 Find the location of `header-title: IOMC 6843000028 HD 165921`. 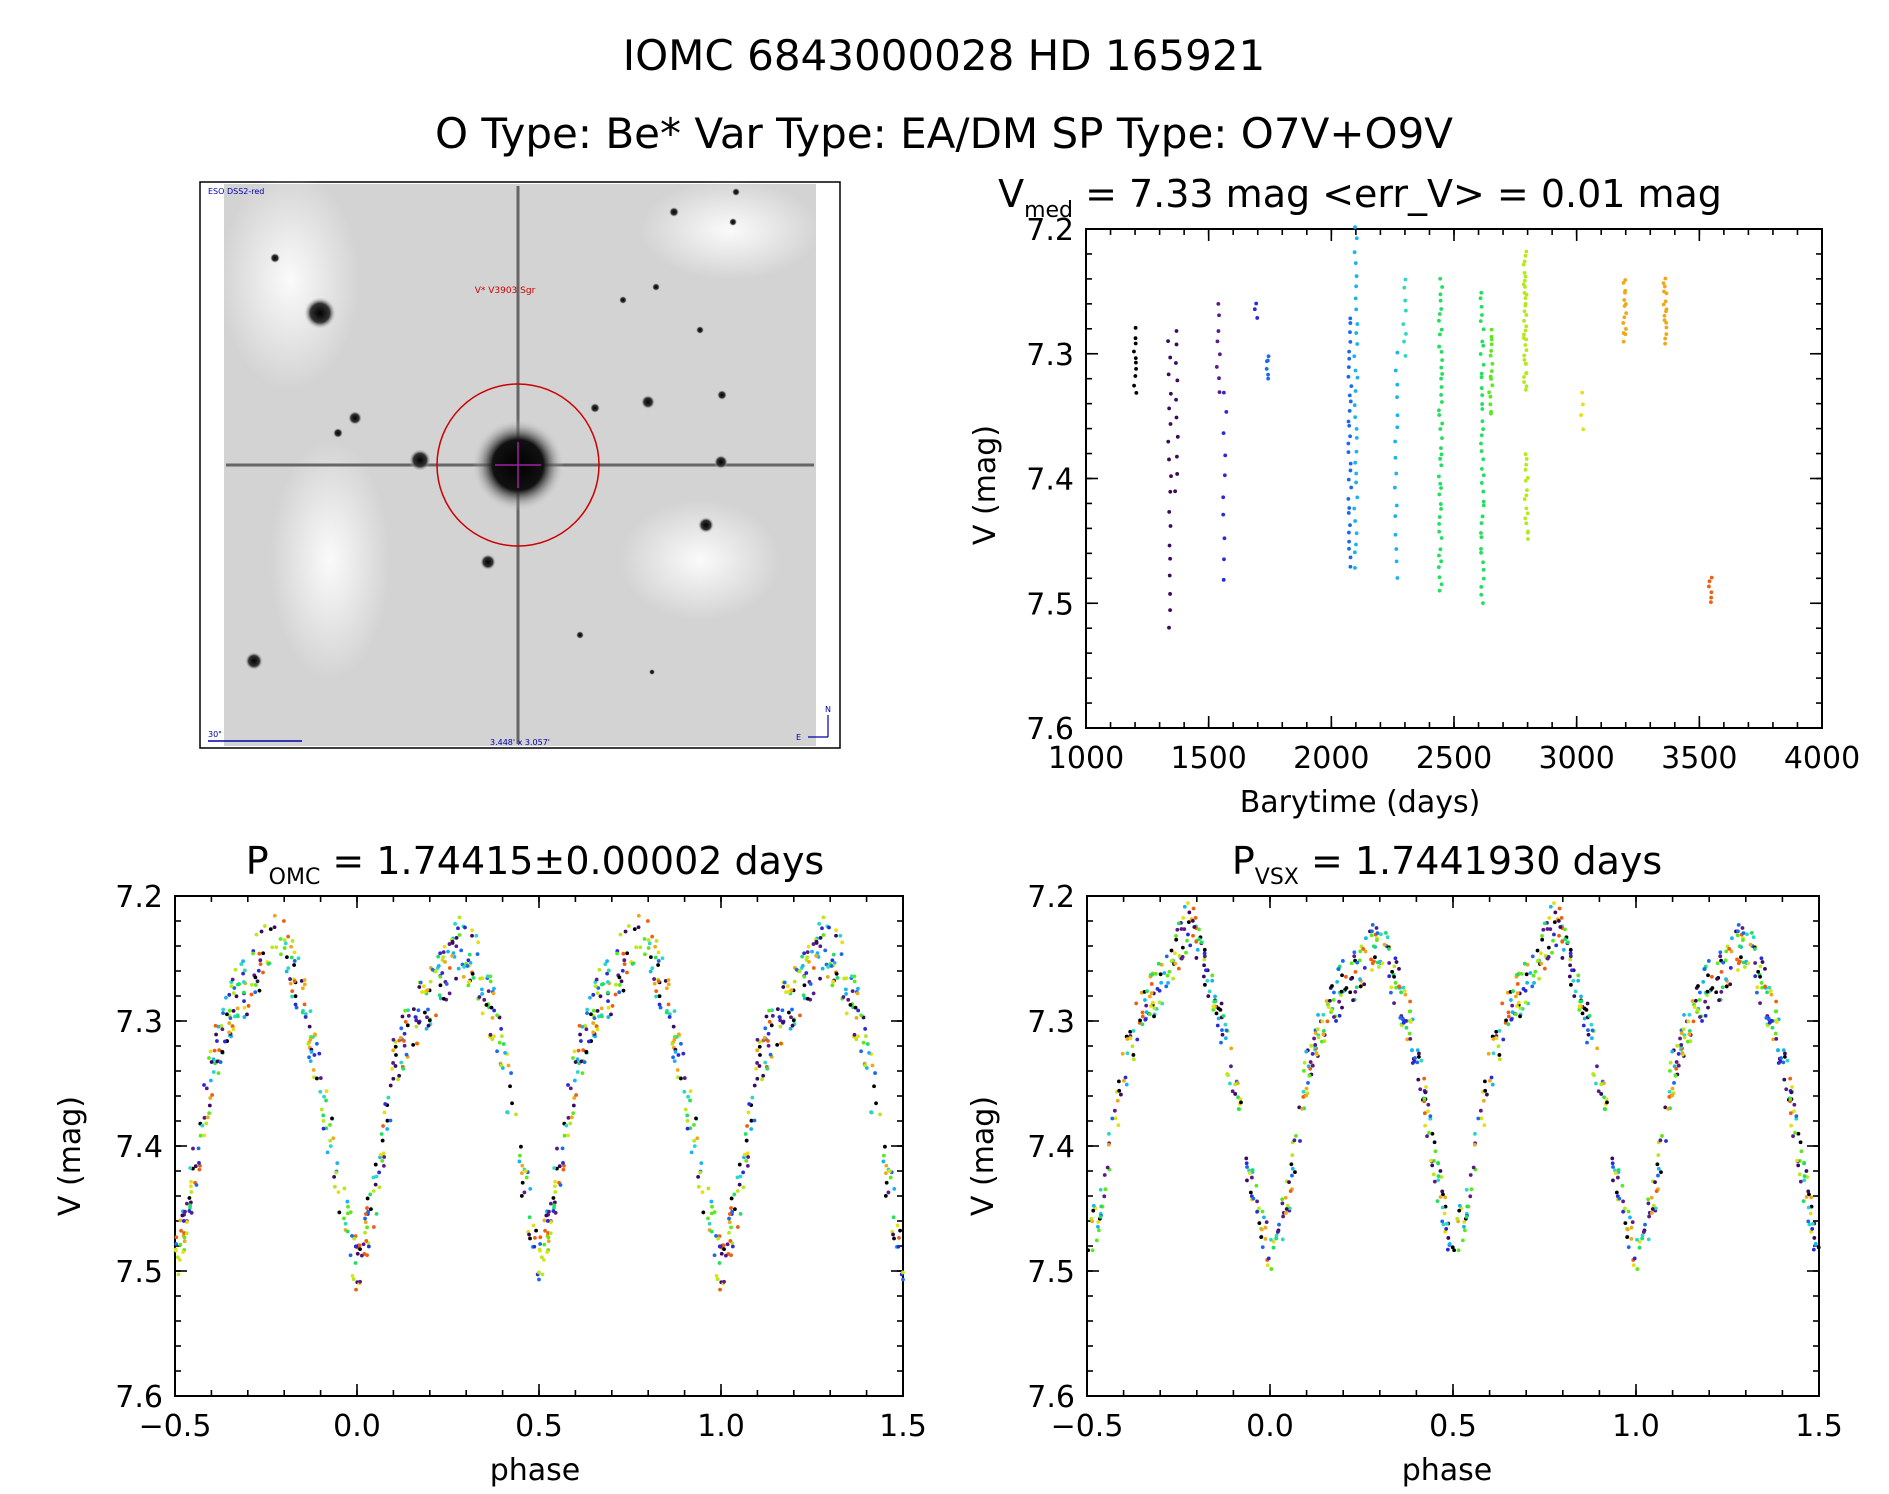

header-title: IOMC 6843000028 HD 165921 is located at coordinates (944, 55).